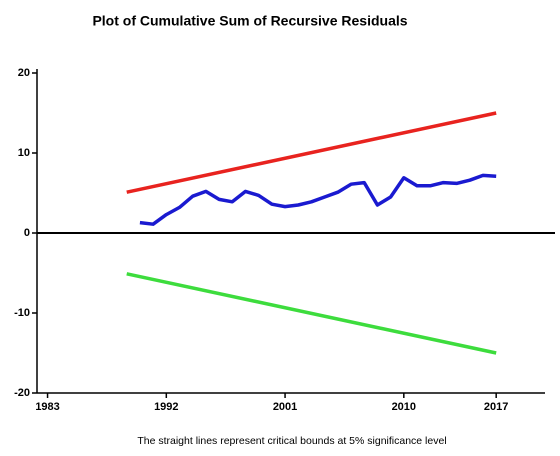  I want to click on y-tick-label: -10, so click(22, 313).